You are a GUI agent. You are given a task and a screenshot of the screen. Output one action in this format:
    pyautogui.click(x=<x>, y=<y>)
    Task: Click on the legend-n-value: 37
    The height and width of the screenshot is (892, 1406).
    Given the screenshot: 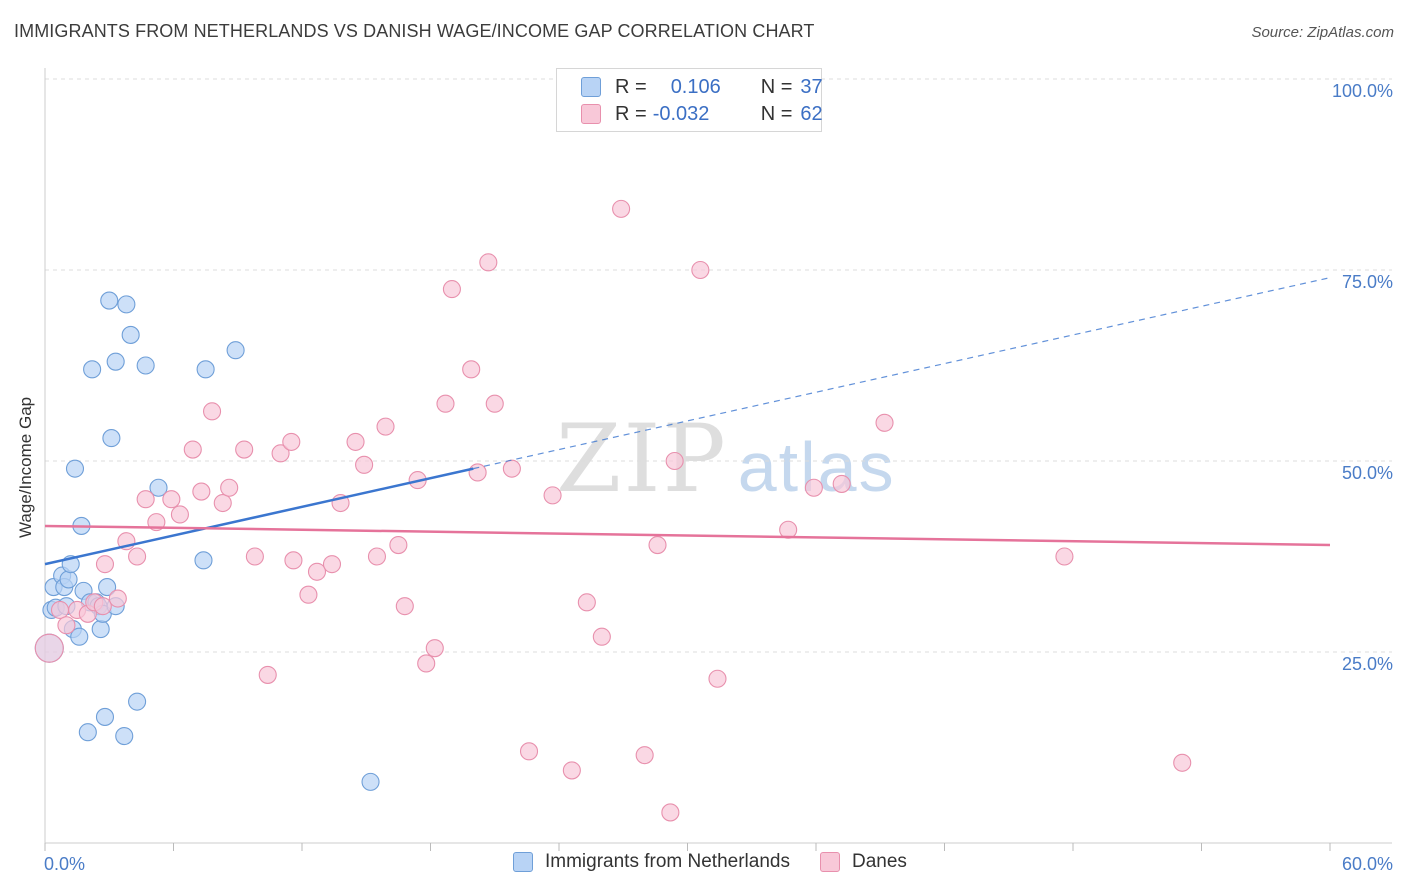 What is the action you would take?
    pyautogui.click(x=811, y=86)
    